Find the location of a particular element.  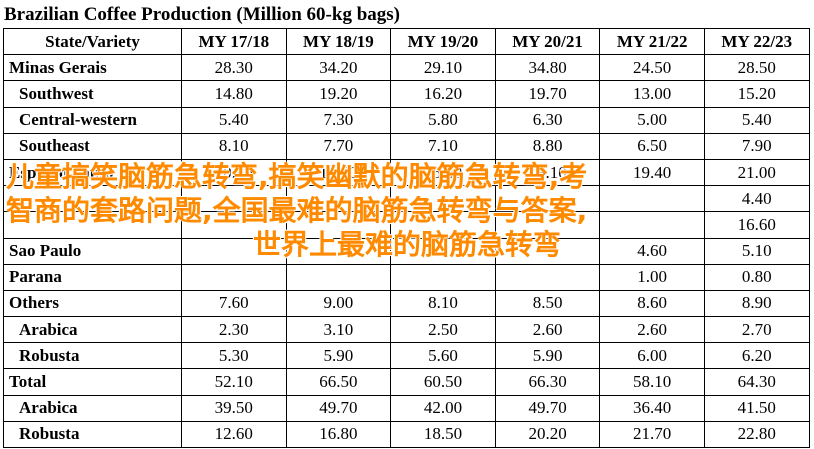

value-cell: 7.60 is located at coordinates (234, 303).